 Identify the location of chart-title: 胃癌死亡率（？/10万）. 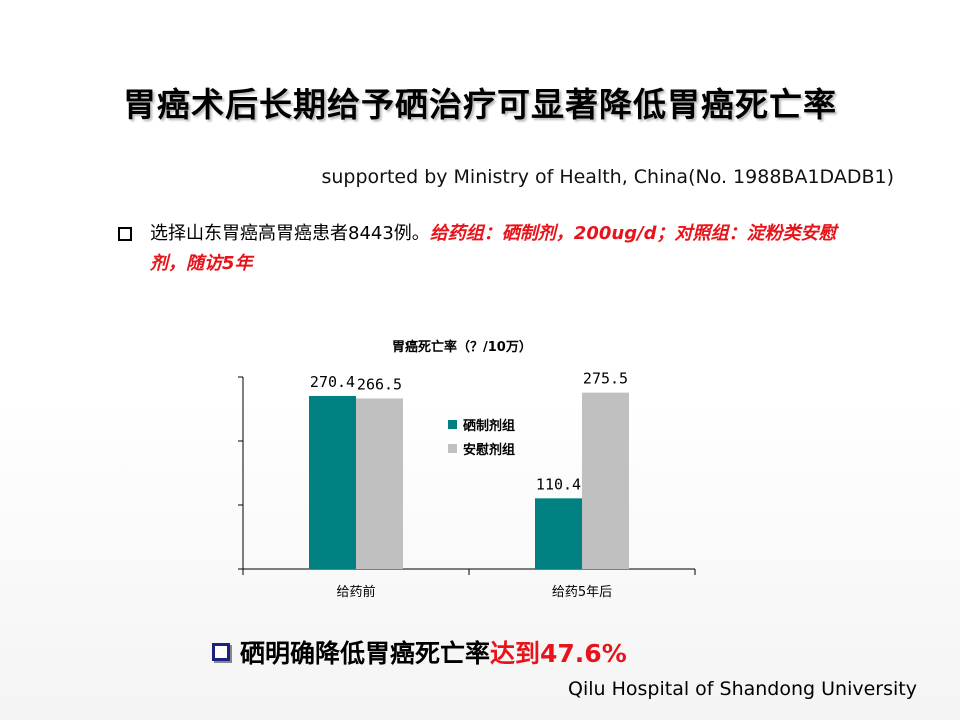
(462, 347).